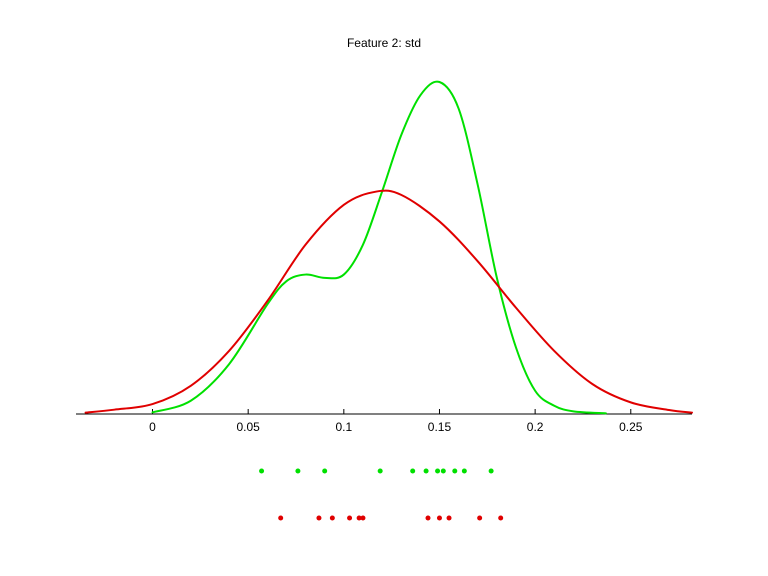 The height and width of the screenshot is (576, 768). I want to click on x-tick-label: 0.1, so click(343, 427).